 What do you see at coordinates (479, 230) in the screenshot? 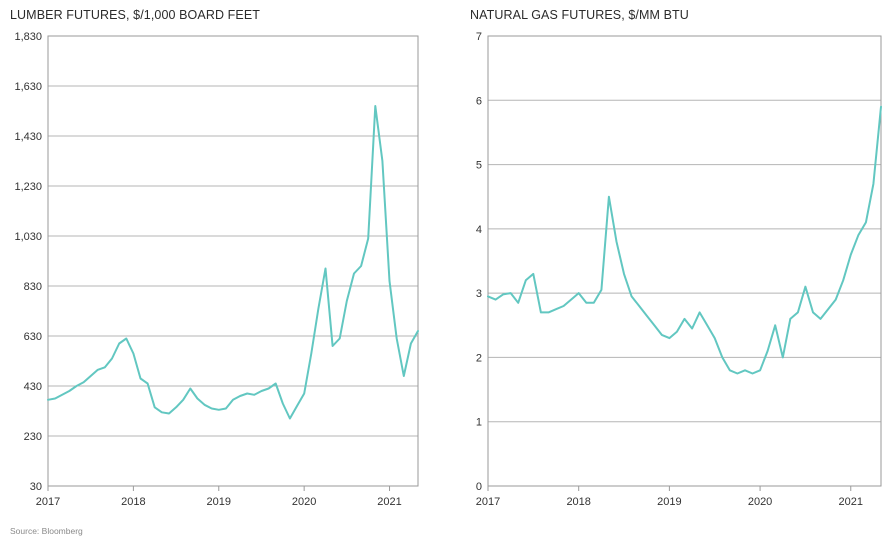
I see `gas-y-tick-label: 4` at bounding box center [479, 230].